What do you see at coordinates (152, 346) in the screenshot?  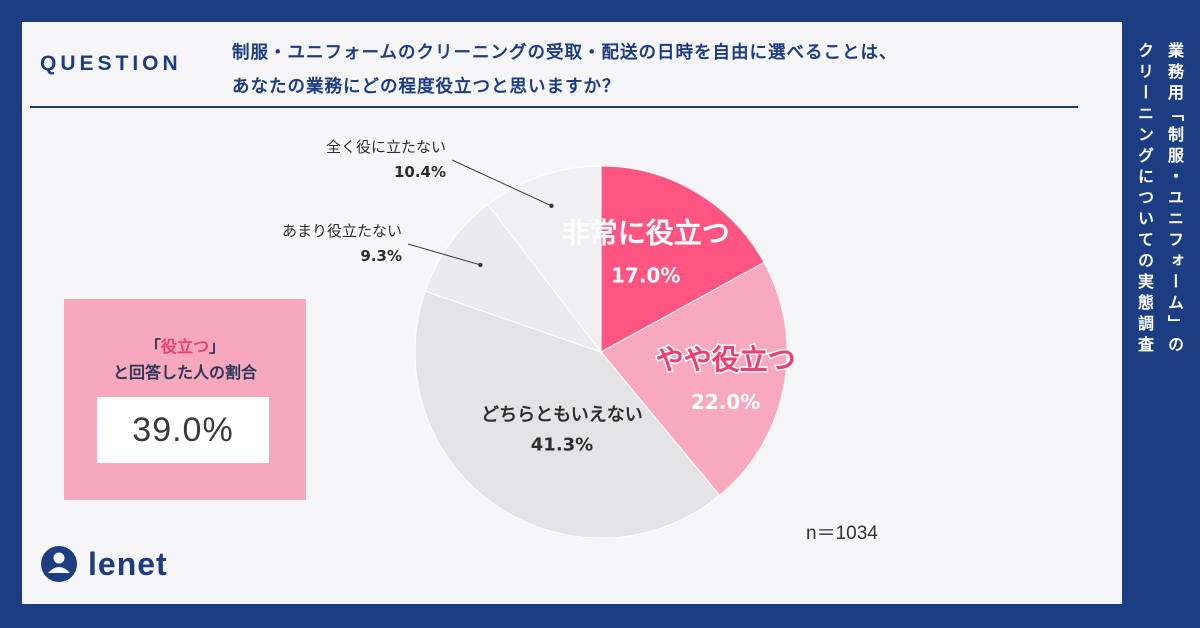 I see `summary-bracket-open: 「` at bounding box center [152, 346].